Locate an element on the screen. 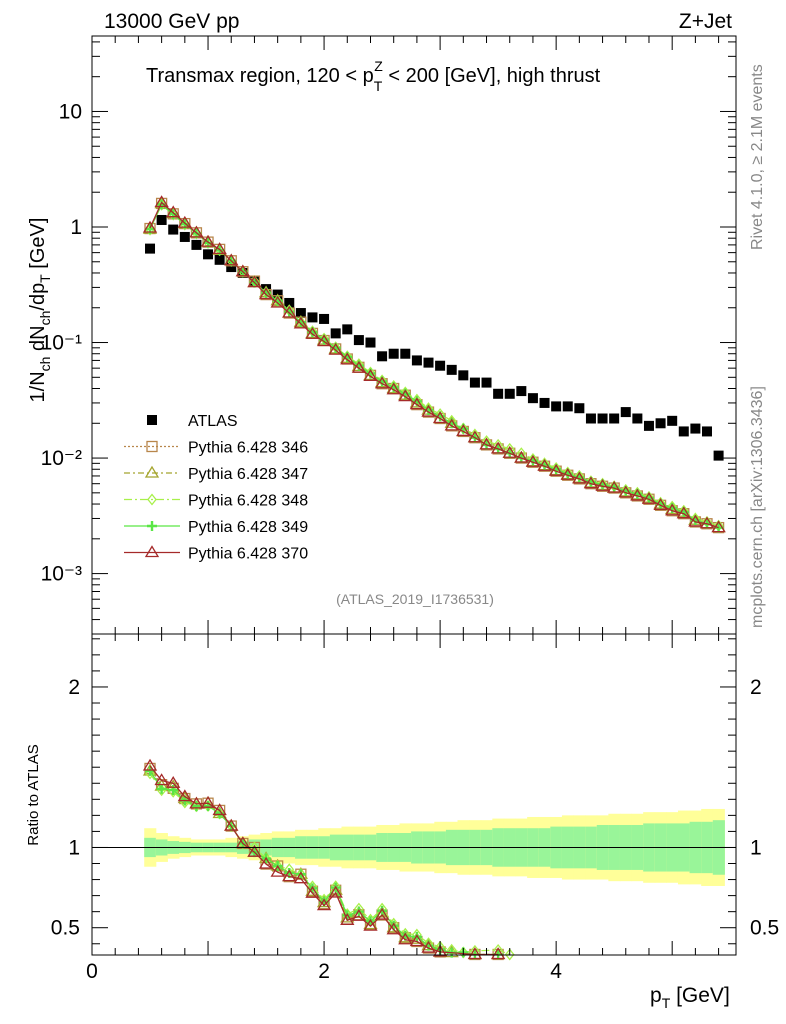  title-sup: Z is located at coordinates (378, 66).